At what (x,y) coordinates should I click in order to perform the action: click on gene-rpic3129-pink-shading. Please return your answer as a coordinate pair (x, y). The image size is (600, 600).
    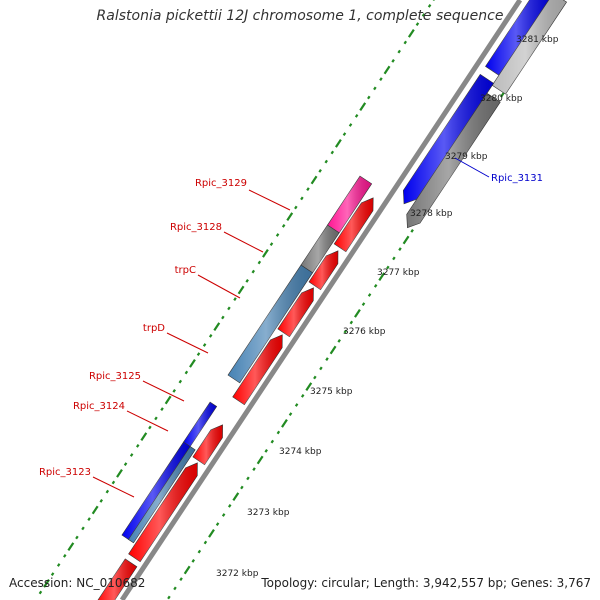
    Looking at the image, I should click on (349, 204).